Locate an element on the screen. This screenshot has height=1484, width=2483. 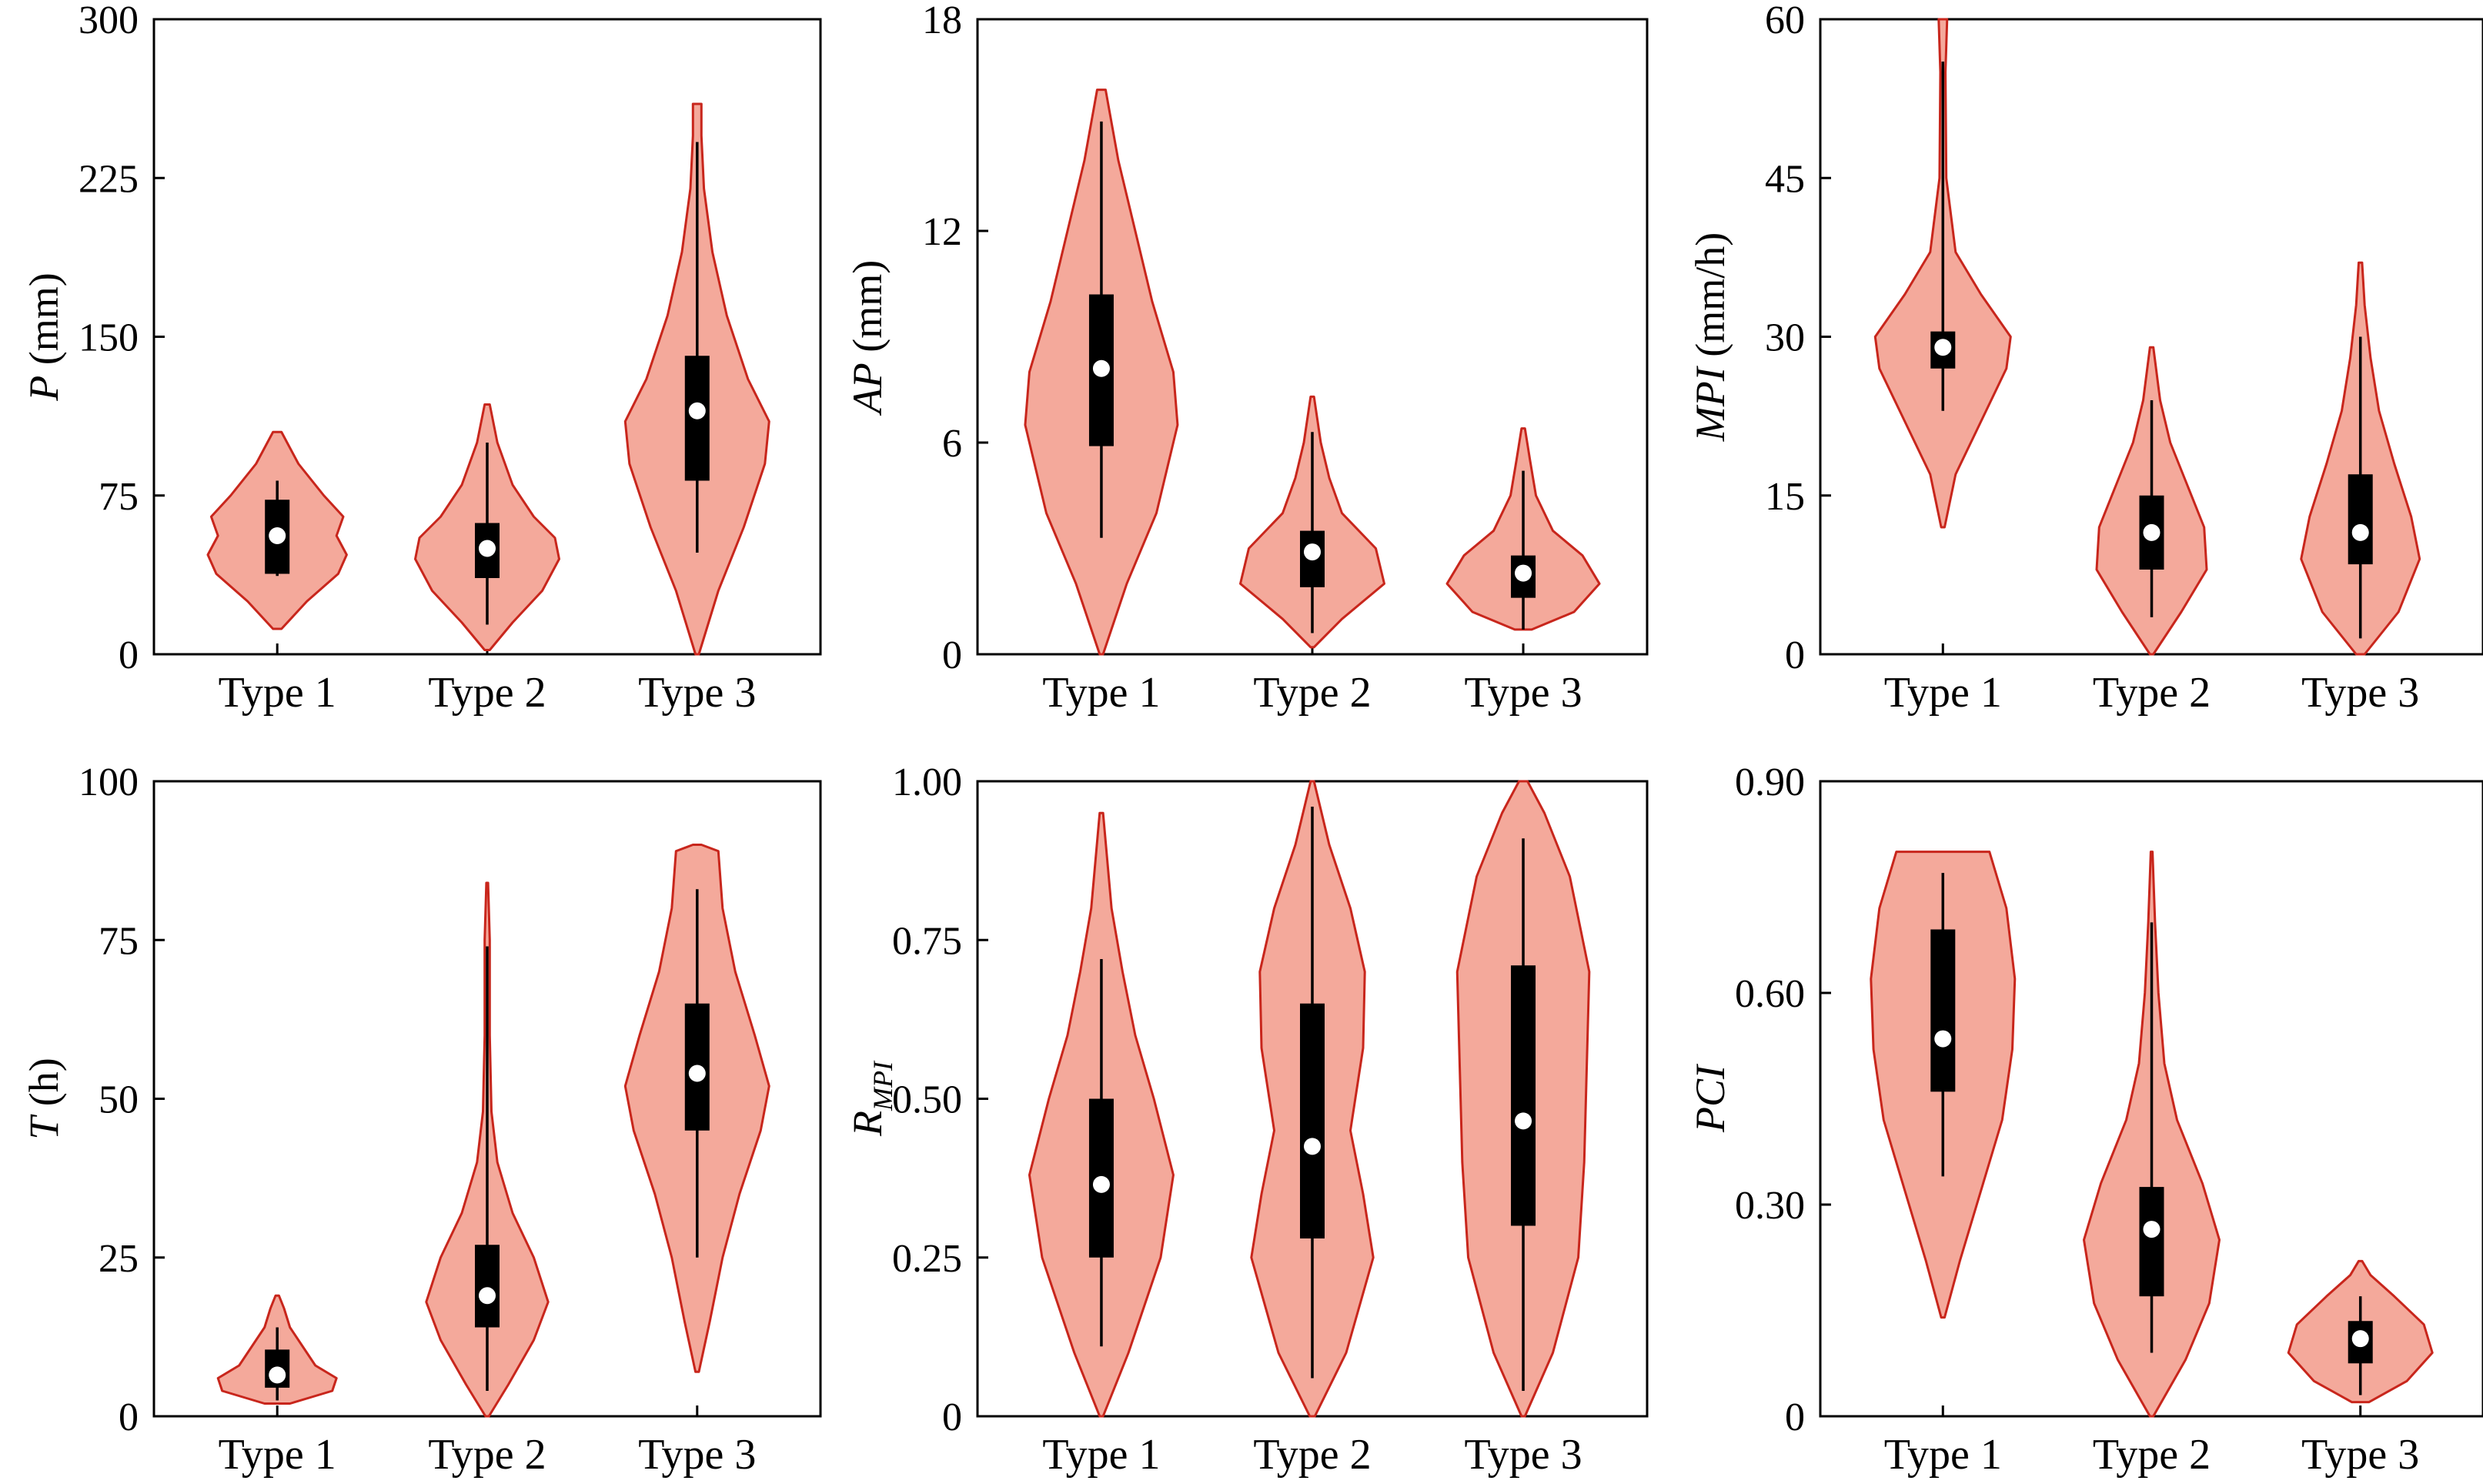
y-axis-label: AP (mm) is located at coordinates (867, 338).